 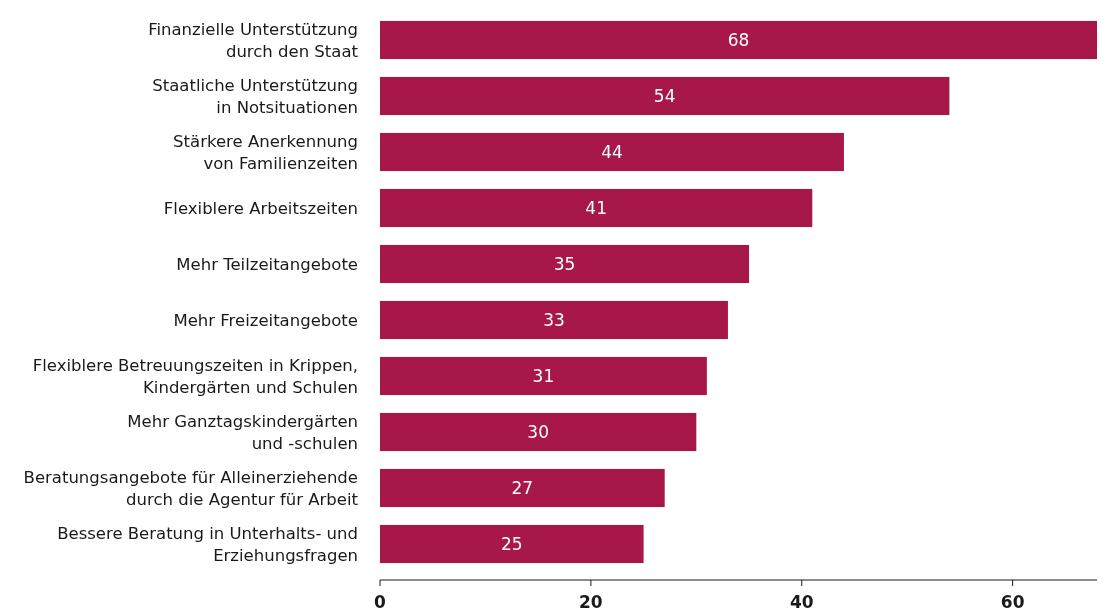 What do you see at coordinates (255, 96) in the screenshot?
I see `y-tick-label: Staatliche Unterstützung in Notsituationen` at bounding box center [255, 96].